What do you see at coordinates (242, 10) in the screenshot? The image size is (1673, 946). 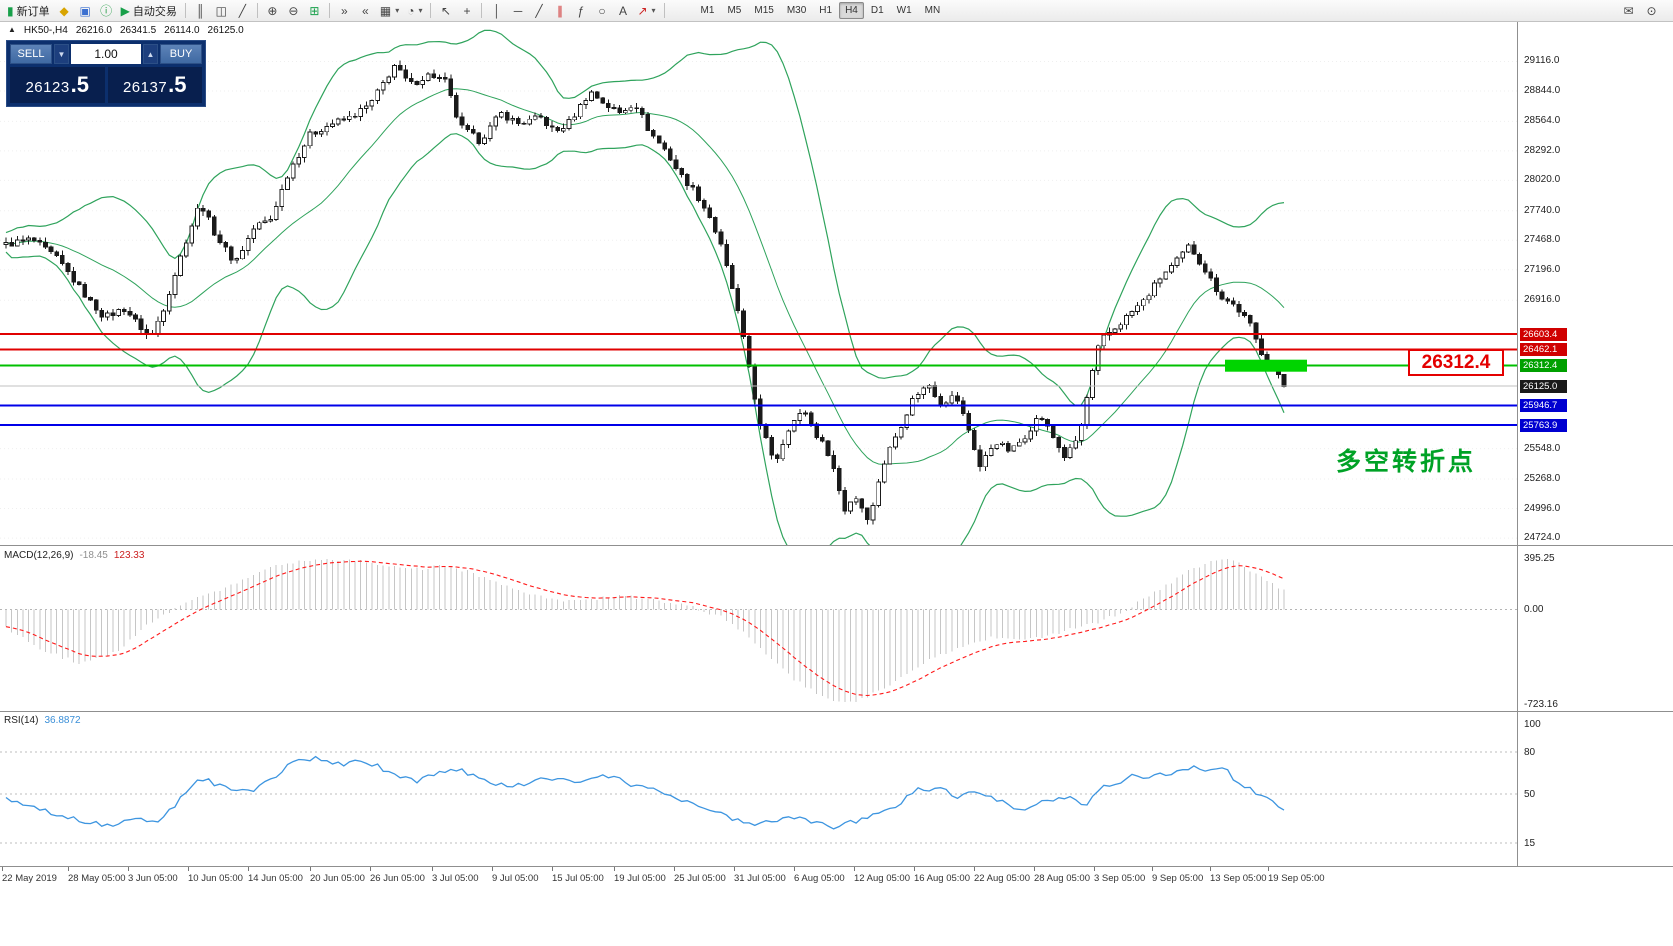 I see `line-chart-button: ╱` at bounding box center [242, 10].